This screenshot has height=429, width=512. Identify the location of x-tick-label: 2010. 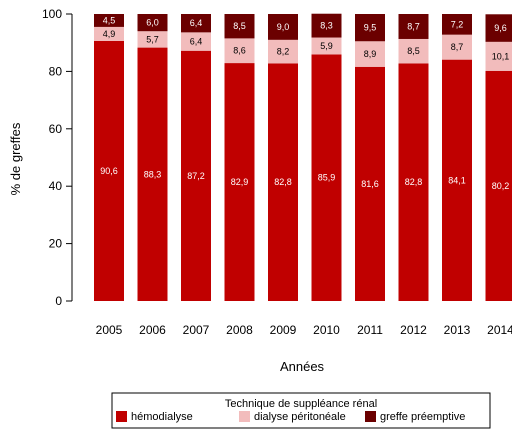
(326, 330).